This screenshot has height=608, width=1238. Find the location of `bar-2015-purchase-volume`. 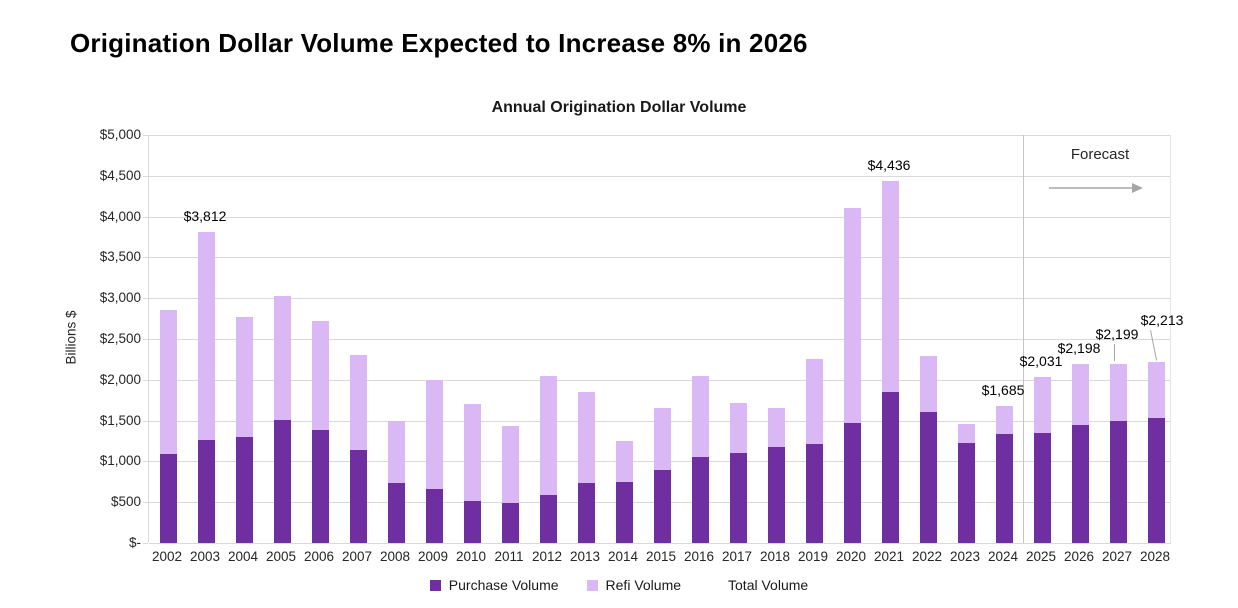

bar-2015-purchase-volume is located at coordinates (662, 506).